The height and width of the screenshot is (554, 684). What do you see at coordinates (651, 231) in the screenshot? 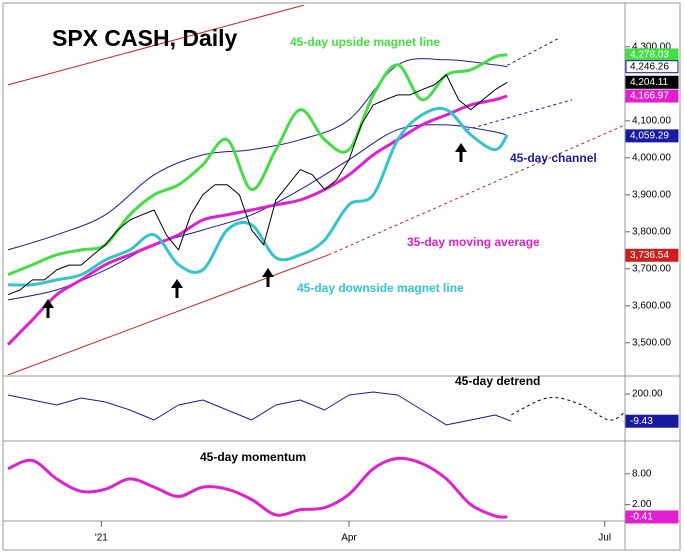
I see `y-tick-label: 3,800.00` at bounding box center [651, 231].